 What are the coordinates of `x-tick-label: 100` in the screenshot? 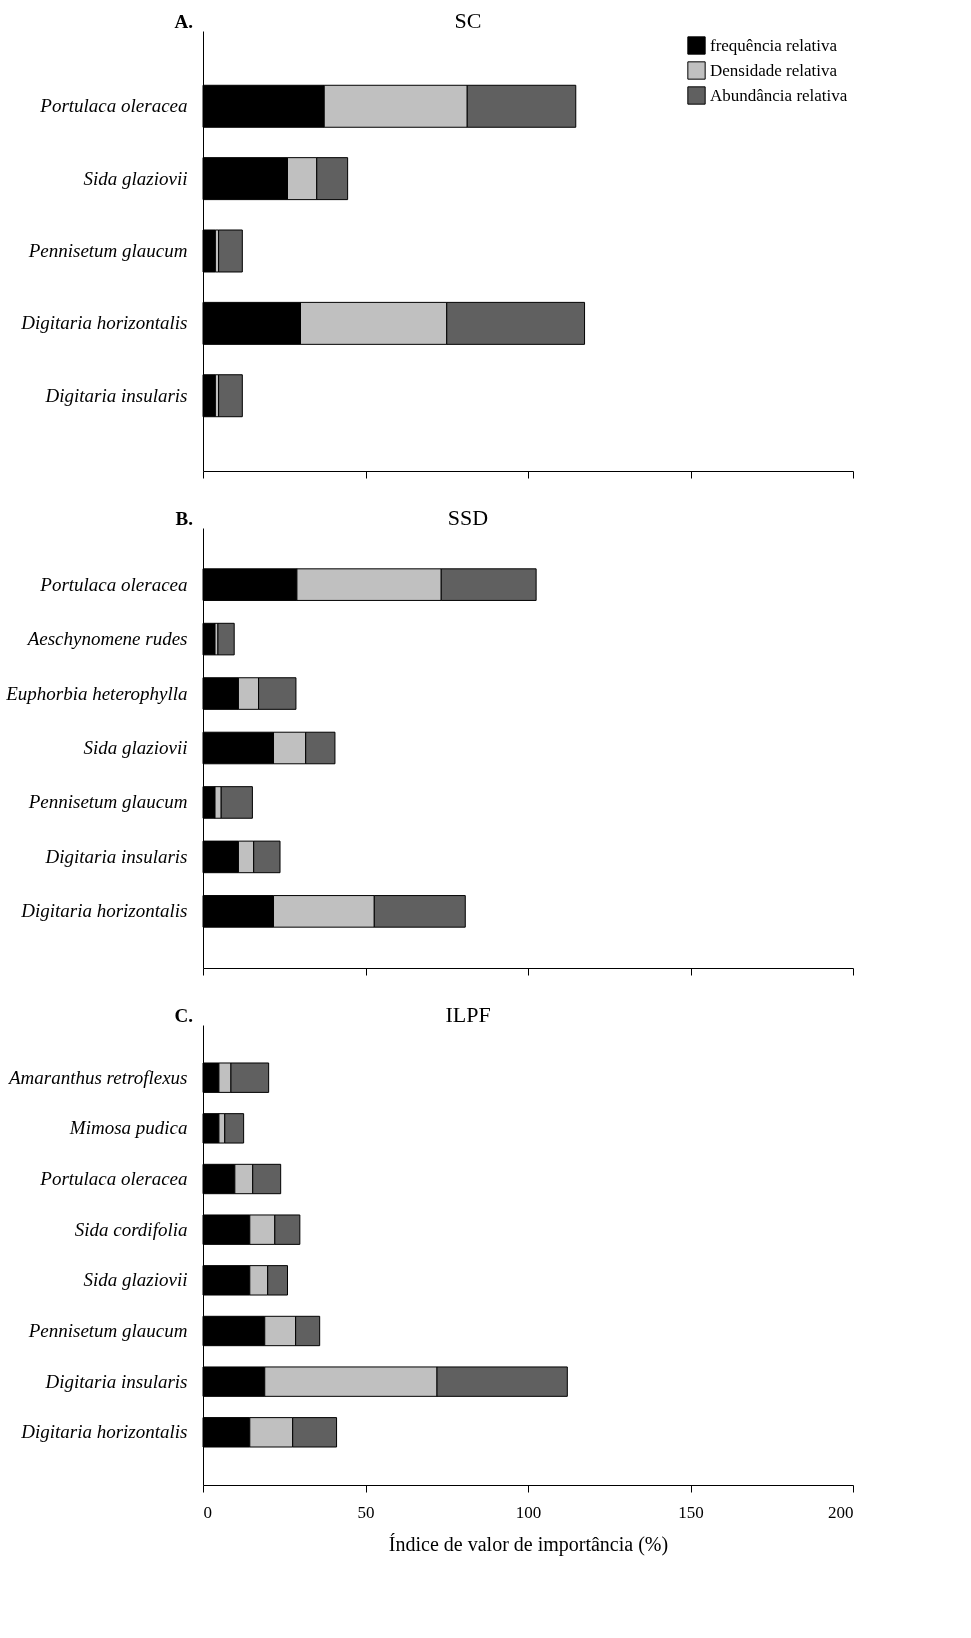 It's located at (528, 1512).